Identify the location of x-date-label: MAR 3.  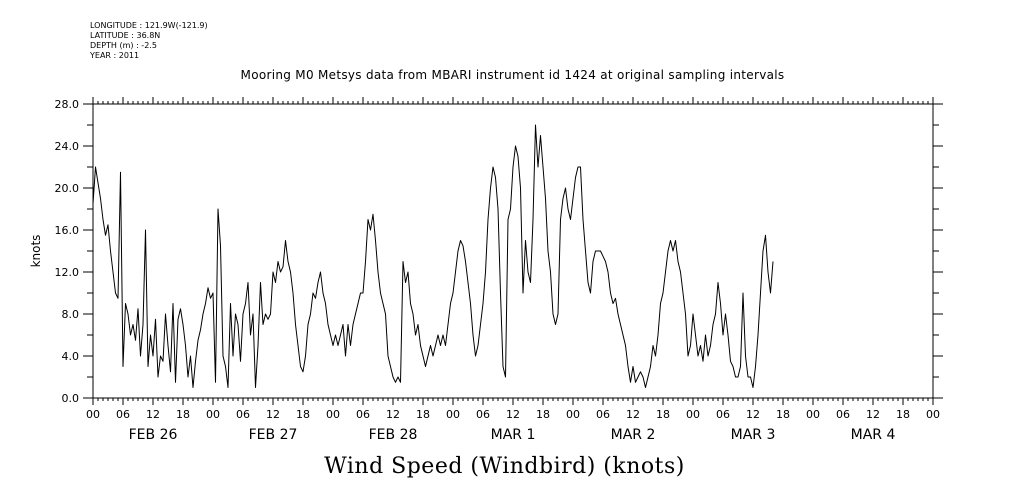
(753, 435).